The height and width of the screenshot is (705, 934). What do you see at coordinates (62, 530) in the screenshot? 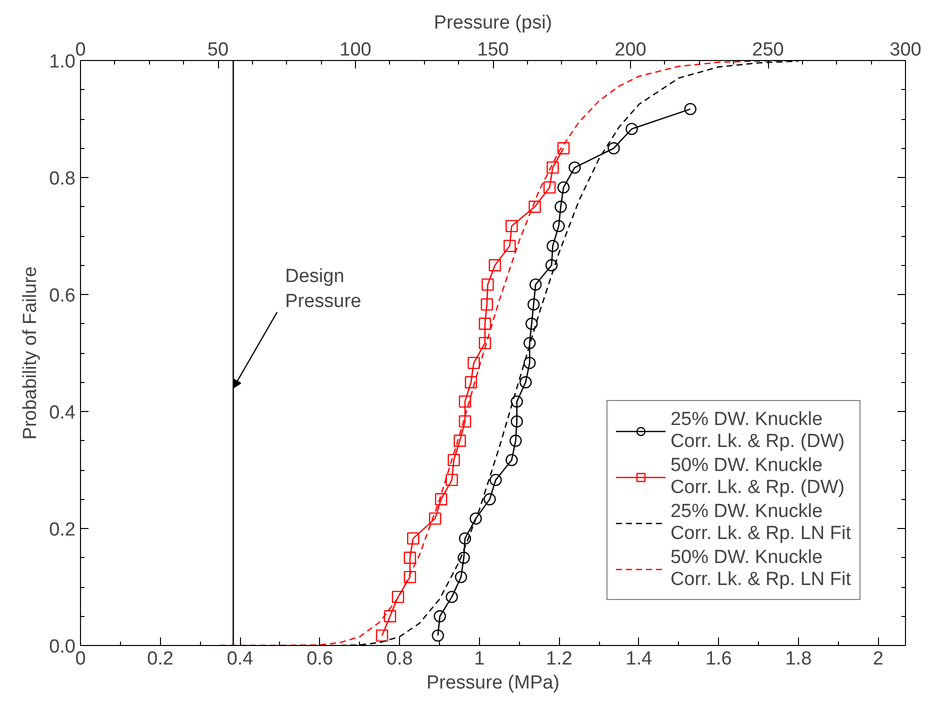
I see `y-tick-label: 0.2` at bounding box center [62, 530].